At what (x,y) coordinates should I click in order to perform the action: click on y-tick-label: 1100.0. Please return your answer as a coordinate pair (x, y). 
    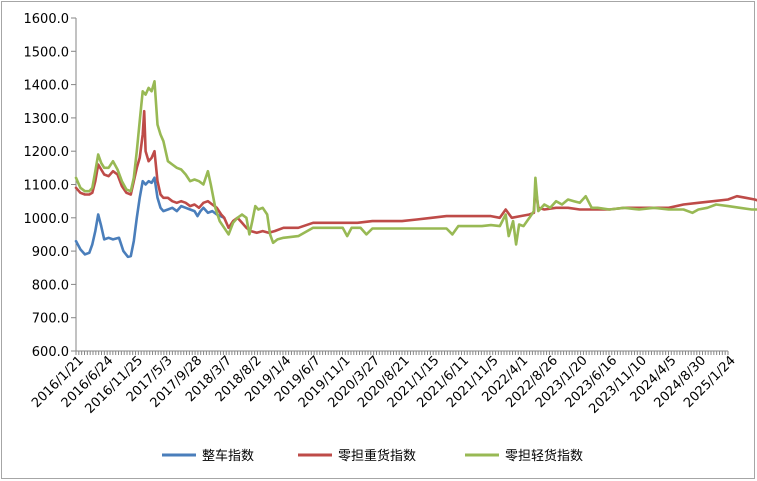
    Looking at the image, I should click on (47, 186).